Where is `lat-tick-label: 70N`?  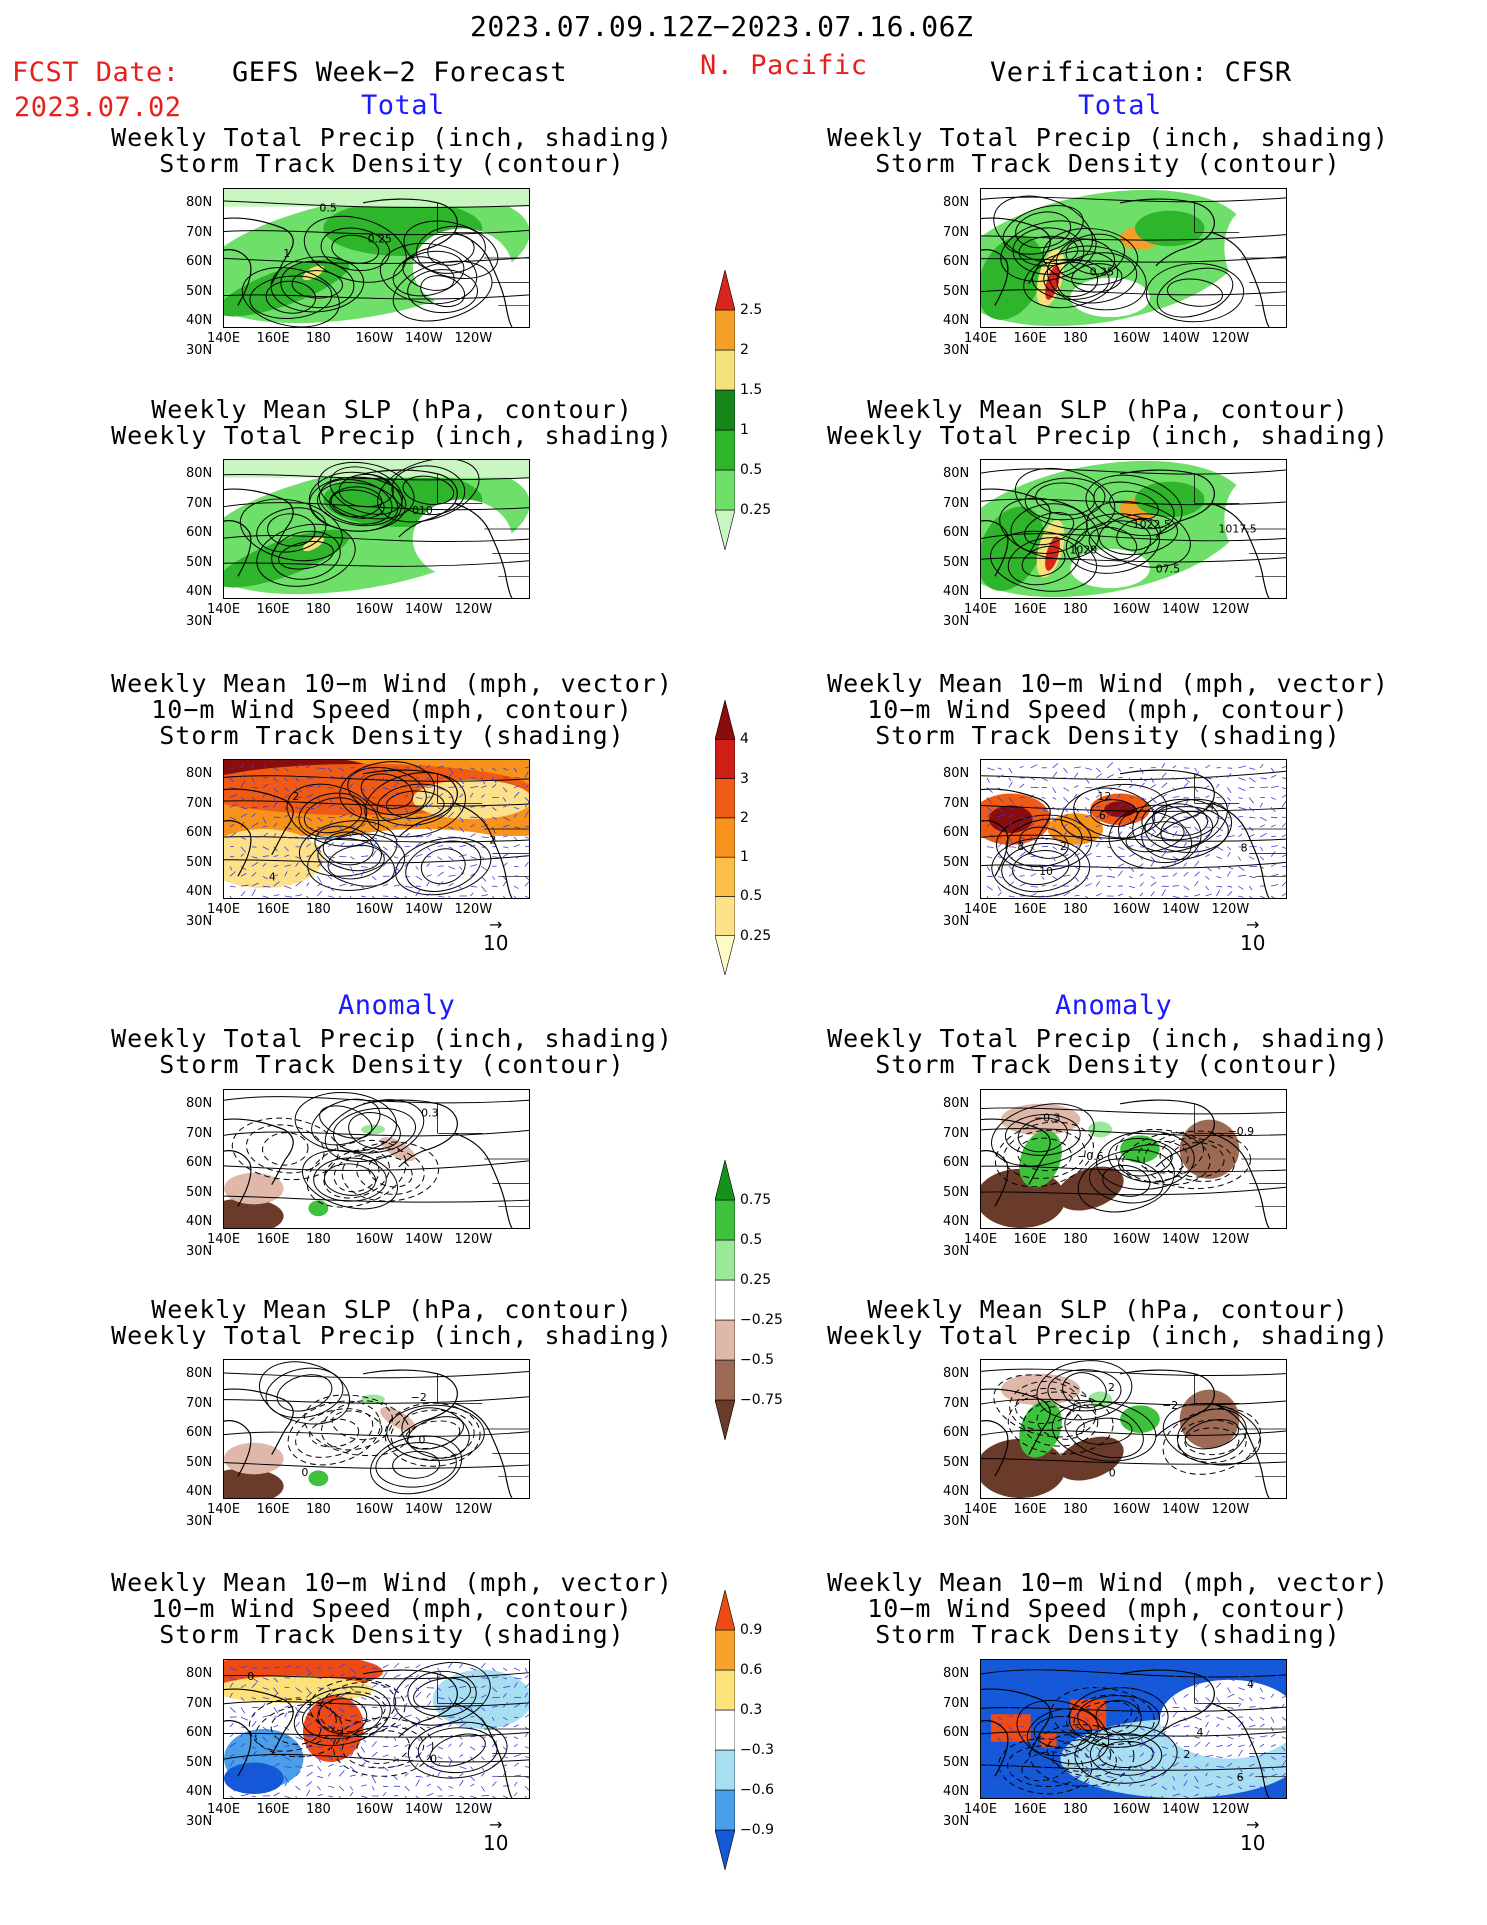 lat-tick-label: 70N is located at coordinates (956, 1703).